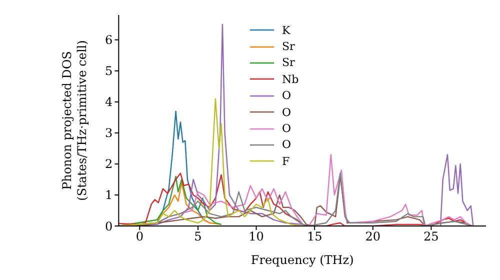 The height and width of the screenshot is (280, 500). I want to click on x-axis-title: Frequency (THz), so click(302, 260).